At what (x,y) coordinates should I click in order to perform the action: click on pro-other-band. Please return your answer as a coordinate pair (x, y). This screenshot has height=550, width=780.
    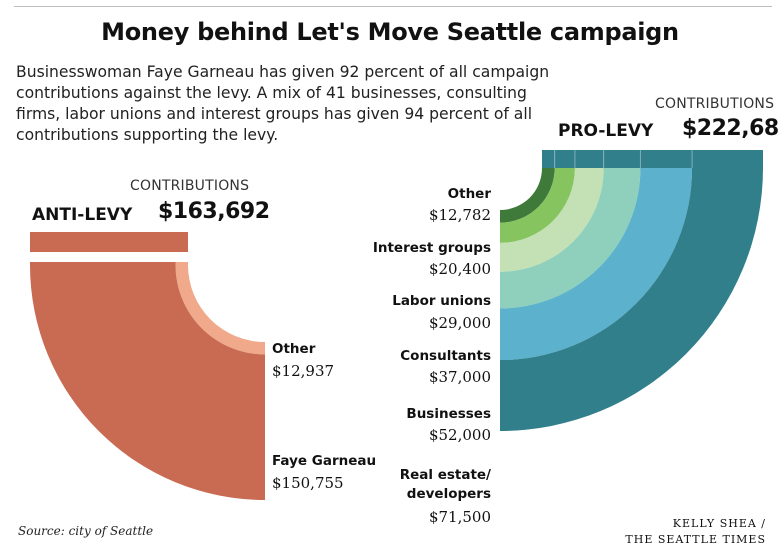
    Looking at the image, I should click on (527, 195).